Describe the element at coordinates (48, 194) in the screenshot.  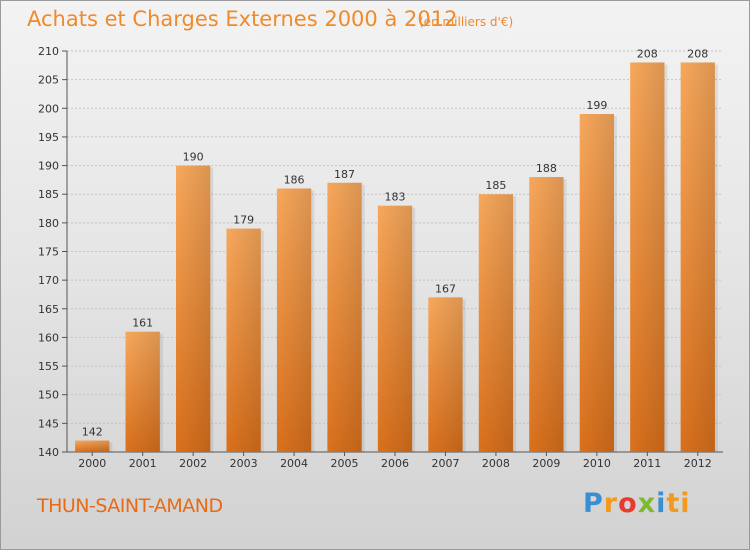
I see `y-tick-label: 185` at that location.